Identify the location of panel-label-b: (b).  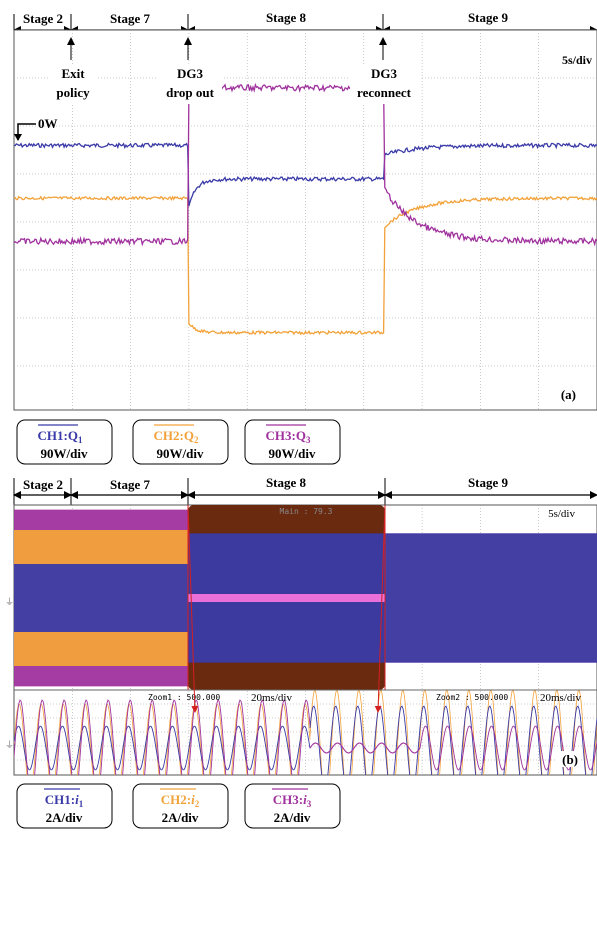
(570, 759).